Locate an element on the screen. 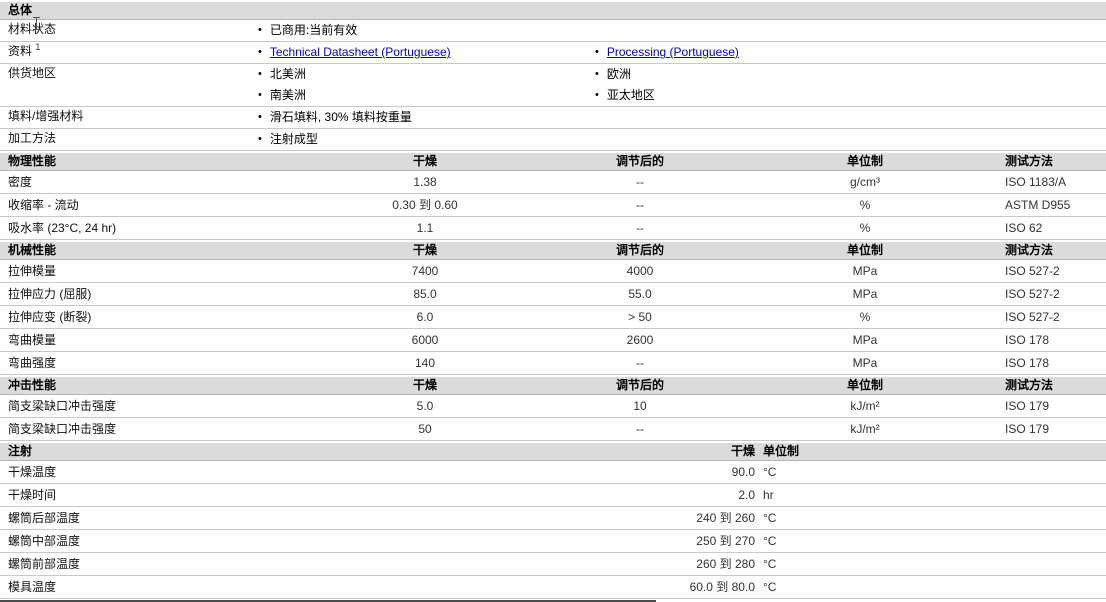 Image resolution: width=1106 pixels, height=602 pixels. value-dry: 50 is located at coordinates (425, 429).